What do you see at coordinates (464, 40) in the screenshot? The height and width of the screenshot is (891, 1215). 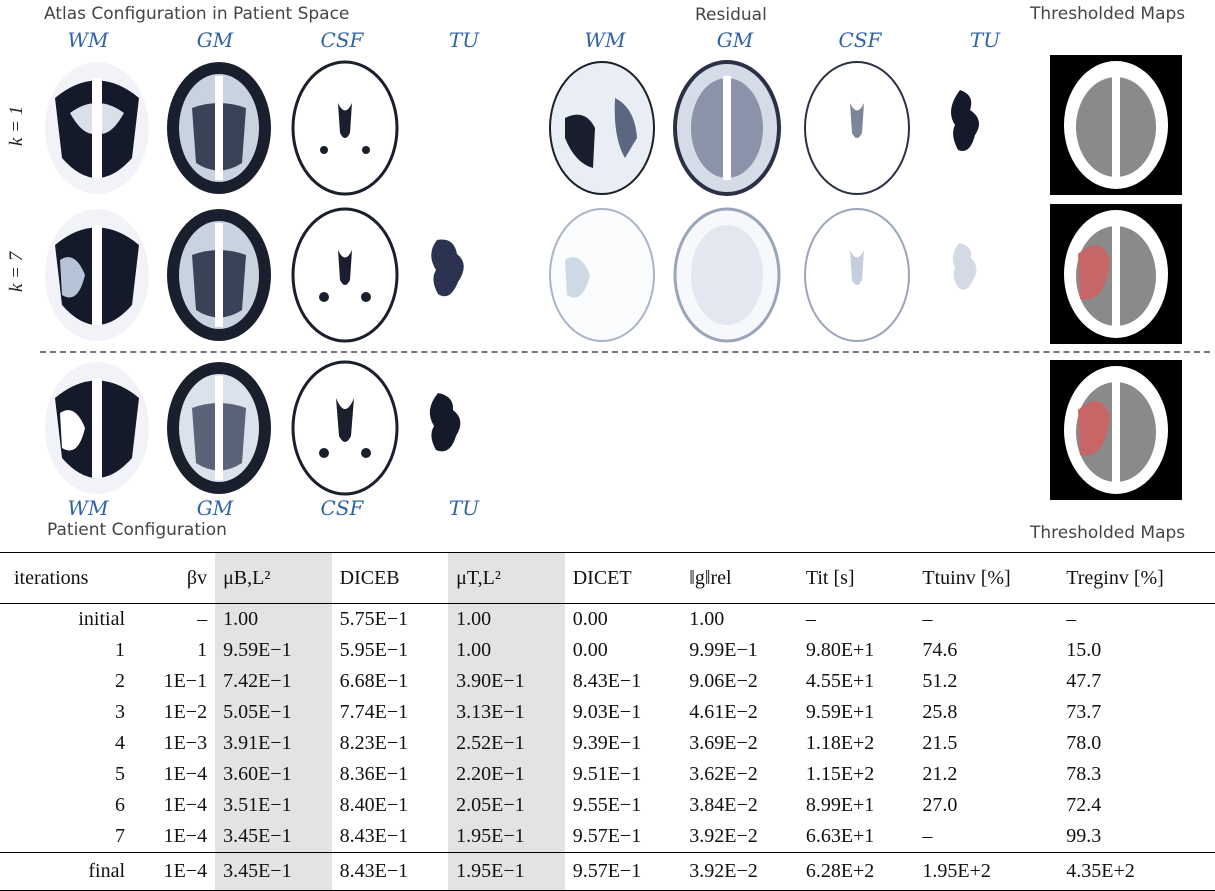 I see `col-label-tu-atlas: TU` at bounding box center [464, 40].